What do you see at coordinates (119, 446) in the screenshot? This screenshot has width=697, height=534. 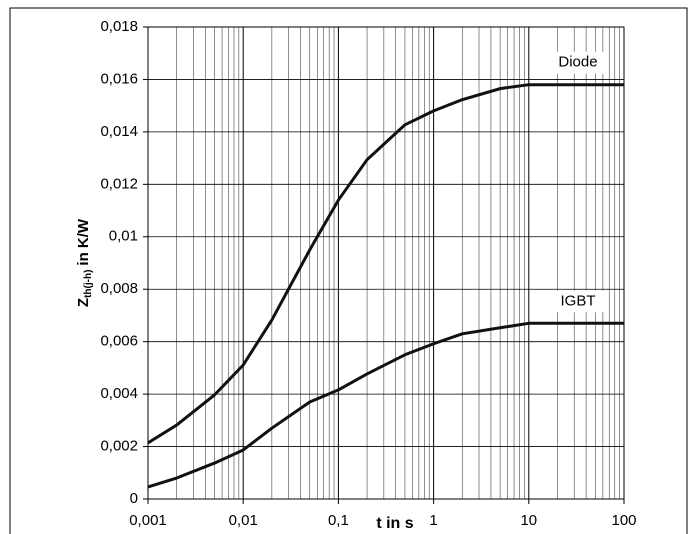 I see `y-tick-label: 0,002` at bounding box center [119, 446].